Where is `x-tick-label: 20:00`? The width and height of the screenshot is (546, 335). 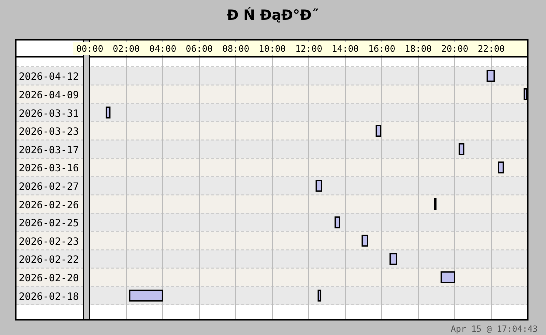 x-tick-label: 20:00 is located at coordinates (455, 50).